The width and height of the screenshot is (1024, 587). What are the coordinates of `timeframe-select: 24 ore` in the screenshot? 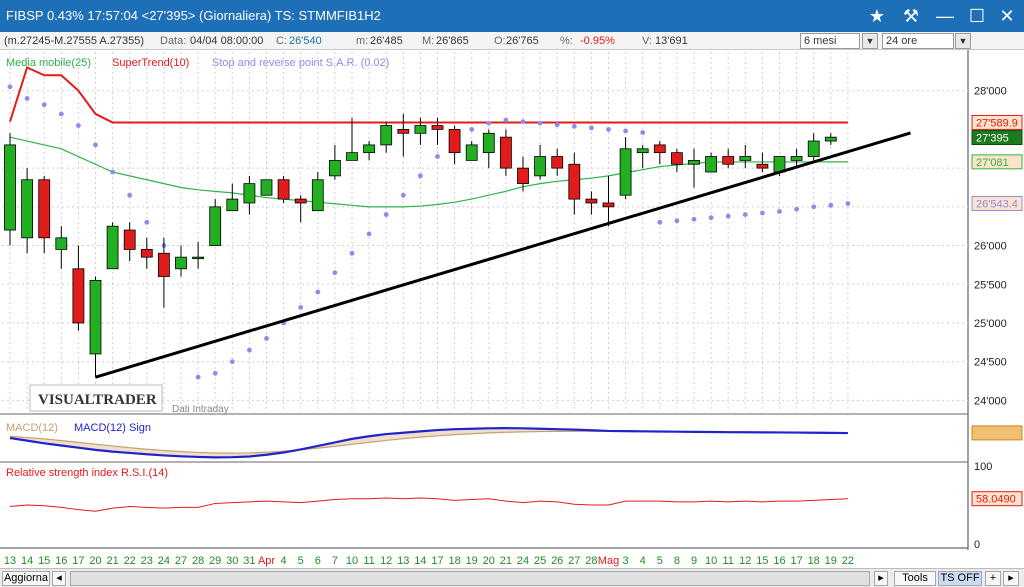 It's located at (918, 41).